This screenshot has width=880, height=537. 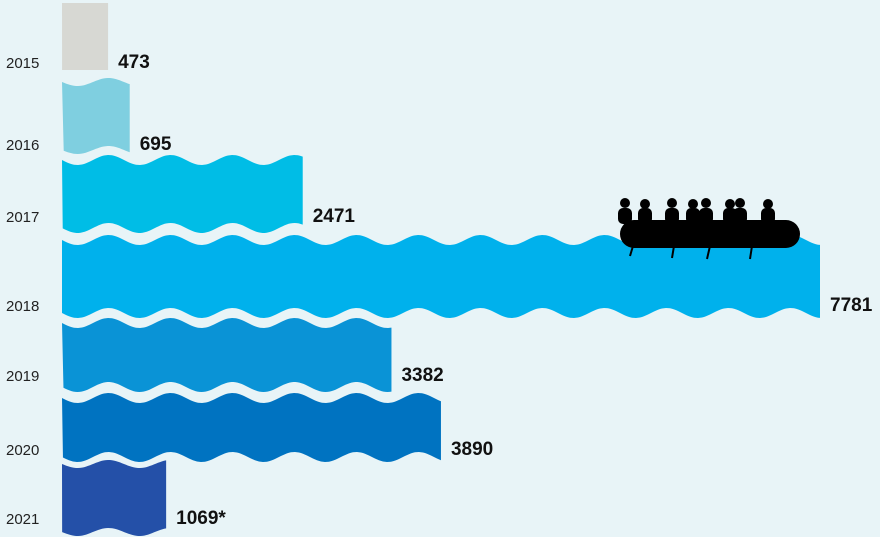 I want to click on value-label: 1069*, so click(x=201, y=518).